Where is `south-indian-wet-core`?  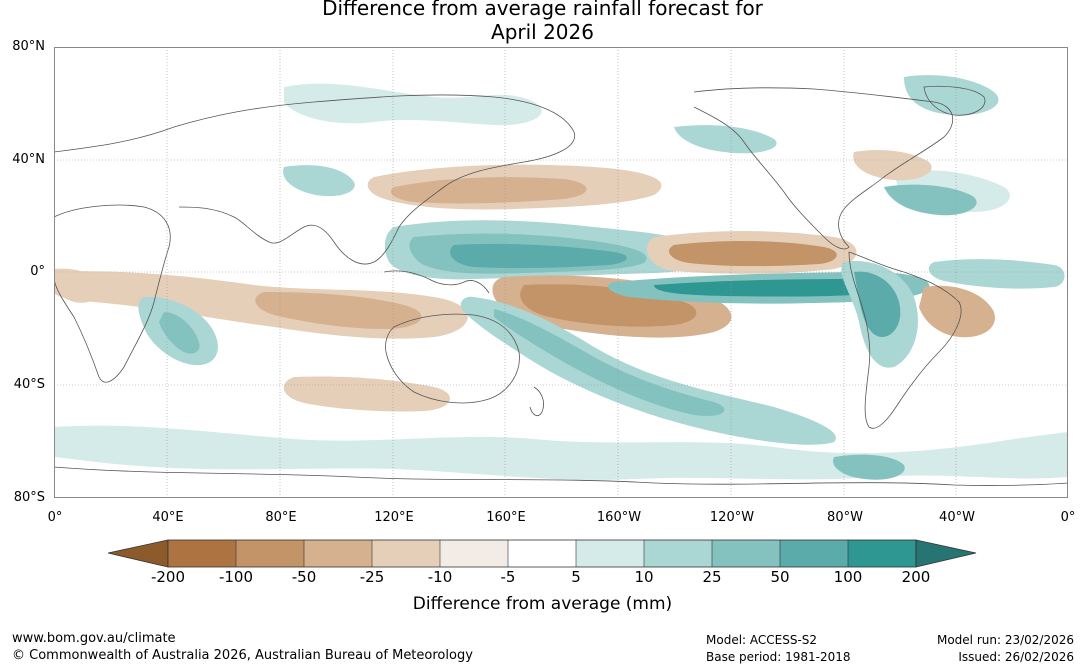
south-indian-wet-core is located at coordinates (179, 333).